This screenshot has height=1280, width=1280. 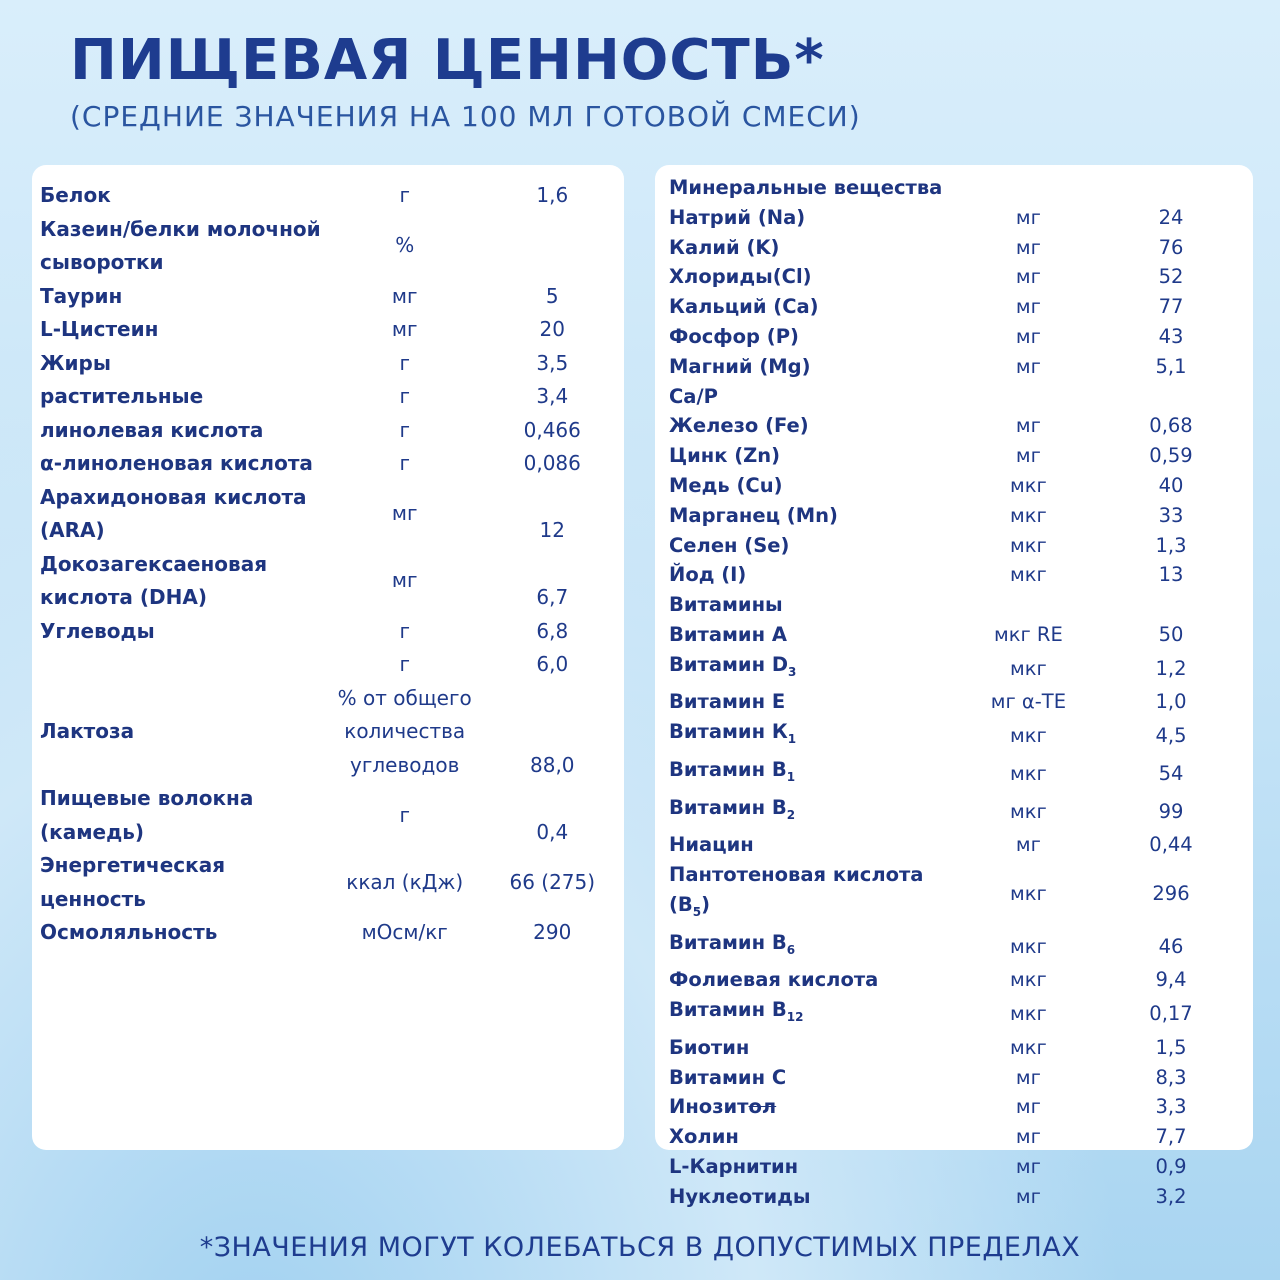 I want to click on nutrient-row: Витамины, so click(x=961, y=605).